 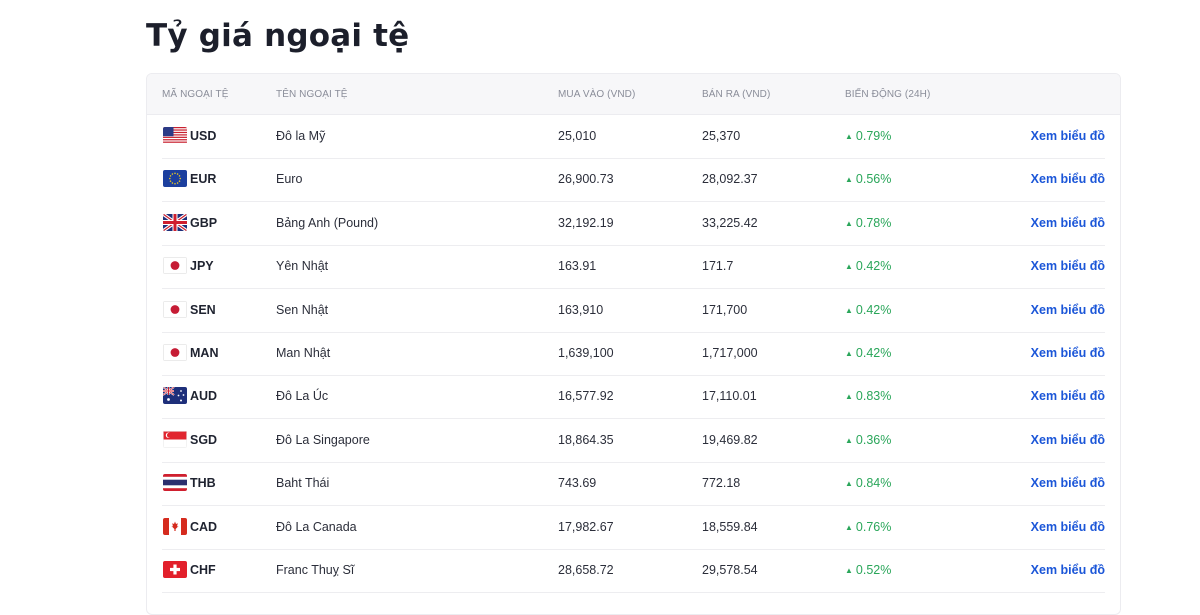 What do you see at coordinates (175, 396) in the screenshot?
I see `au-flag-icon` at bounding box center [175, 396].